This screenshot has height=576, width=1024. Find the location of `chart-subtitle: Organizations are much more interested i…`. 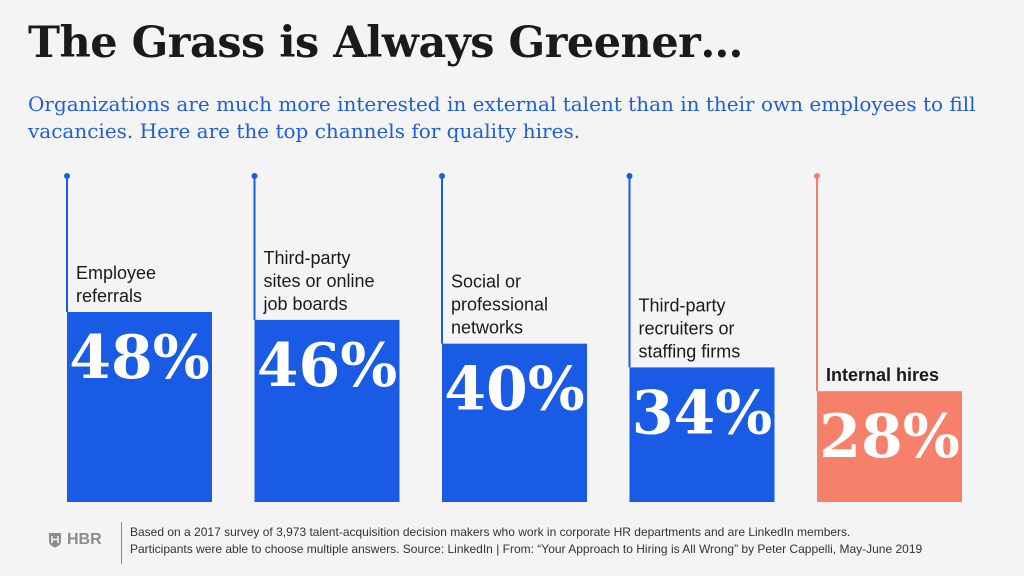

chart-subtitle: Organizations are much more interested i… is located at coordinates (502, 117).